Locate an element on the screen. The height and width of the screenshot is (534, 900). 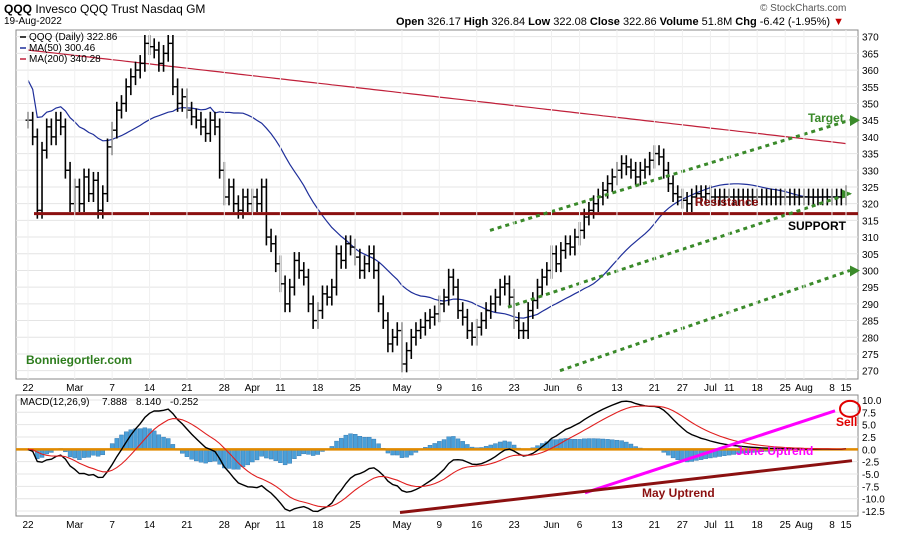
price-y-tick: 345 is located at coordinates (870, 121).